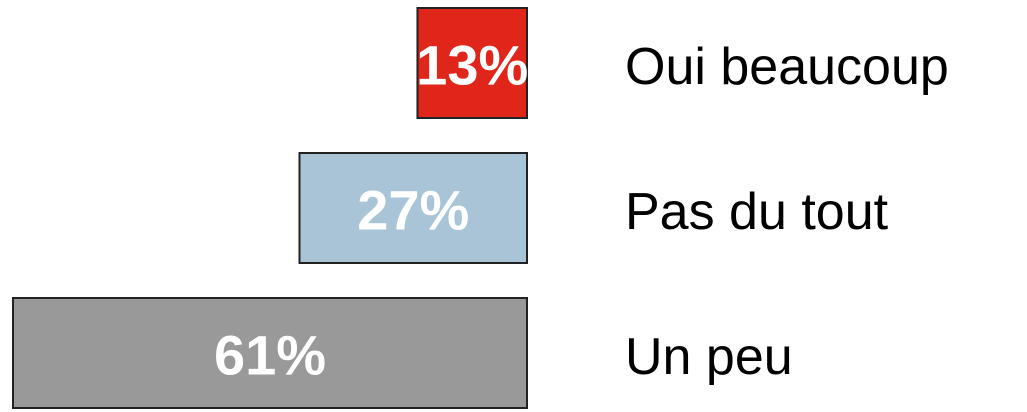 The width and height of the screenshot is (1027, 412). Describe the element at coordinates (709, 357) in the screenshot. I see `category-label: Un peu` at that location.